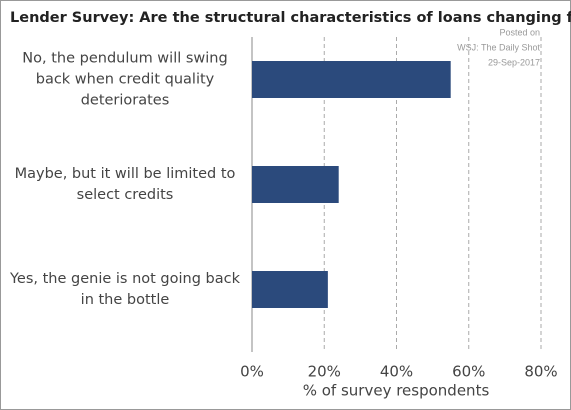 This screenshot has height=410, width=571. I want to click on y-tick-label: back when credit quality, so click(125, 80).